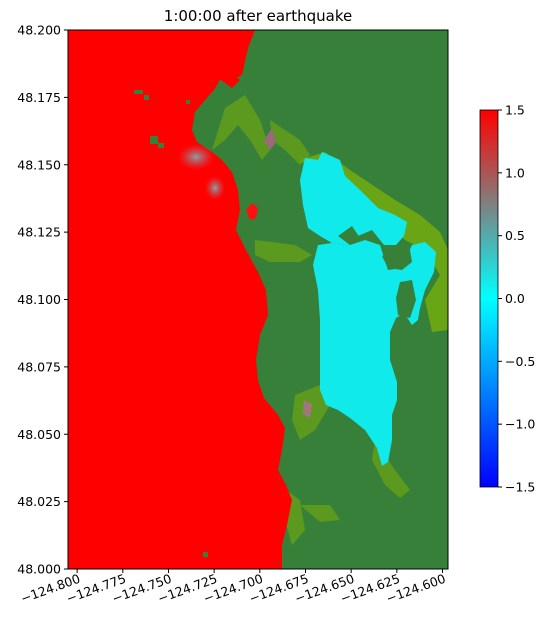  I want to click on colorbar-tick-label: 1.0, so click(515, 172).